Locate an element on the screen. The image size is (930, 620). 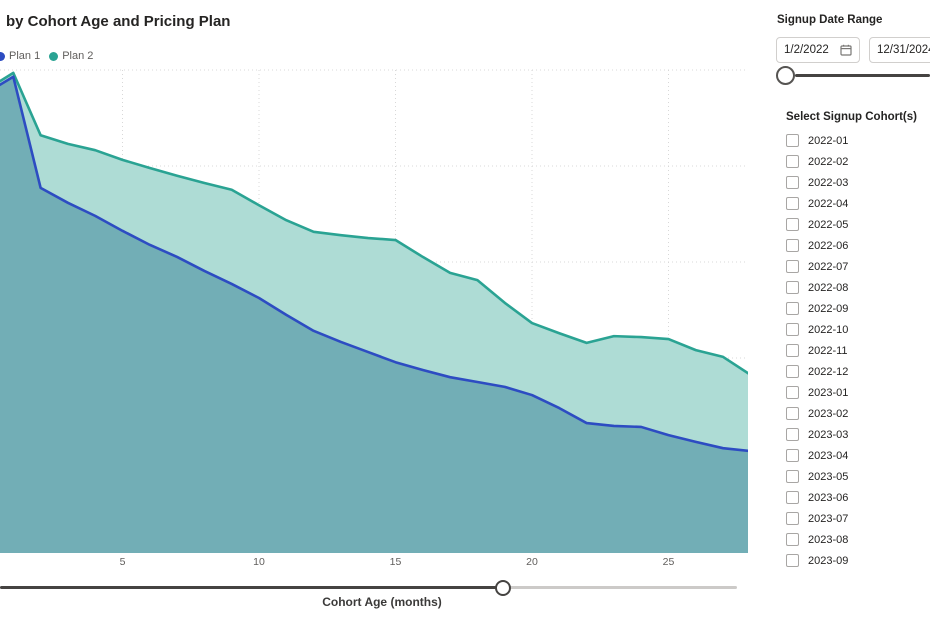
end-date-value: 12/31/2024 is located at coordinates (903, 50).